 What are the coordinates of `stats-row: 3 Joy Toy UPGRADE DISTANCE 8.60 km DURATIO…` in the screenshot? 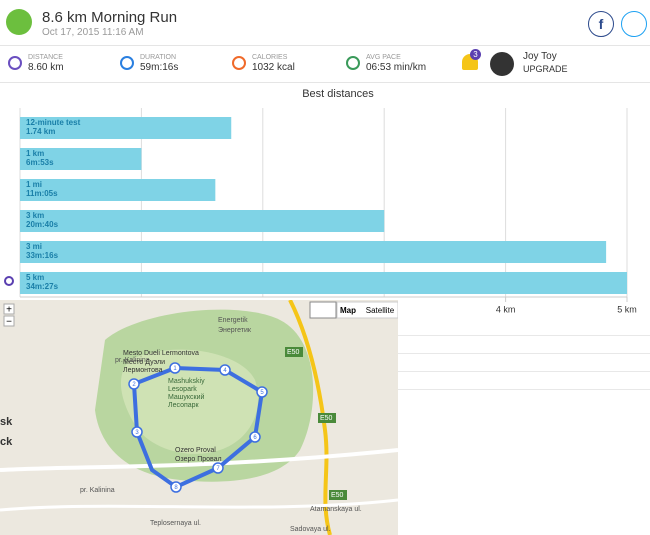 It's located at (325, 64).